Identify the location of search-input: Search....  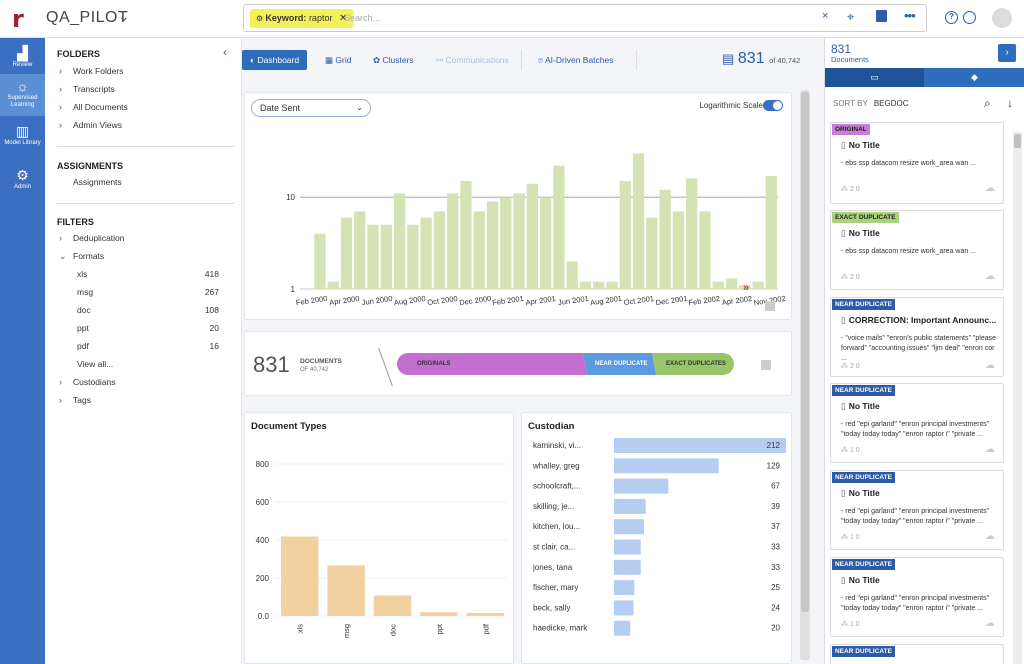
(362, 18).